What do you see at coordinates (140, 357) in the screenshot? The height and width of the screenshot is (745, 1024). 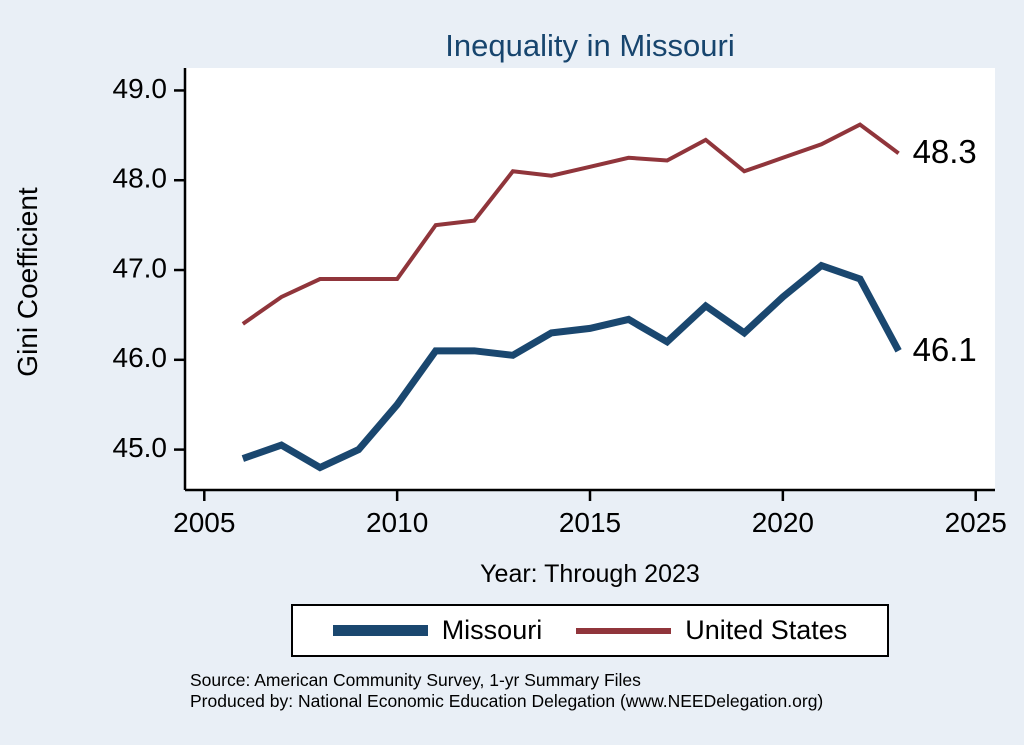 I see `svg-text: 46.0` at bounding box center [140, 357].